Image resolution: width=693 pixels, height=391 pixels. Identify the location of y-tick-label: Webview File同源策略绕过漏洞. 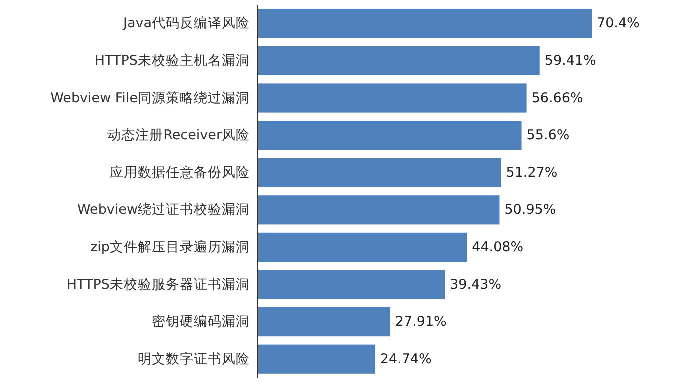
(150, 98).